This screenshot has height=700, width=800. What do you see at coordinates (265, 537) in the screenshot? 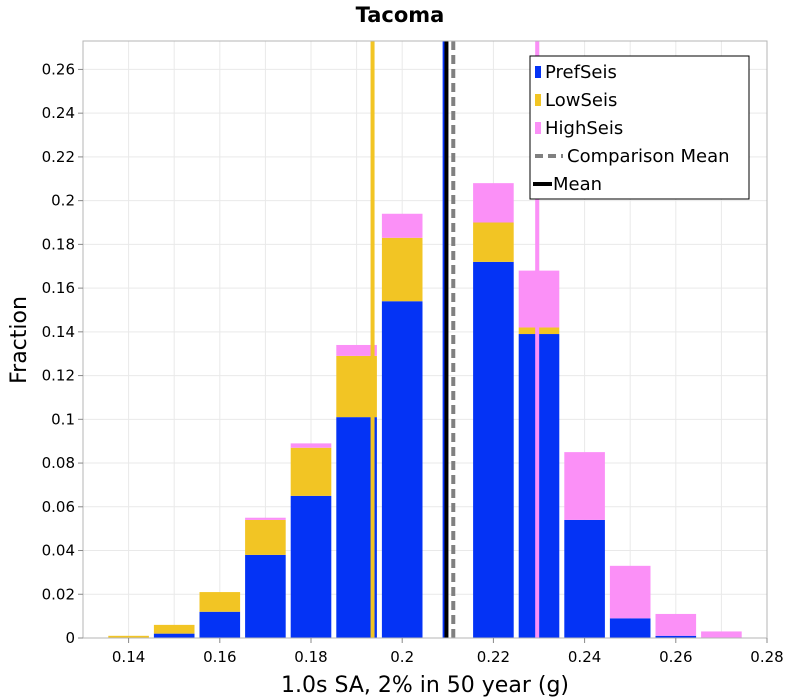
I see `bar-lowseis-0.17` at bounding box center [265, 537].